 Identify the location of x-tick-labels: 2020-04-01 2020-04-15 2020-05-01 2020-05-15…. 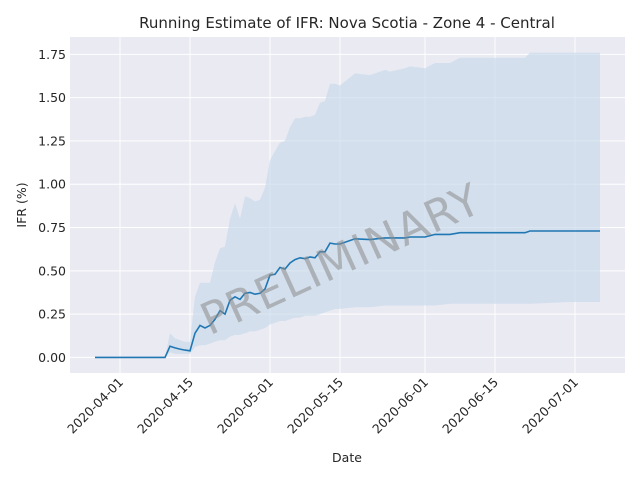
(322, 406).